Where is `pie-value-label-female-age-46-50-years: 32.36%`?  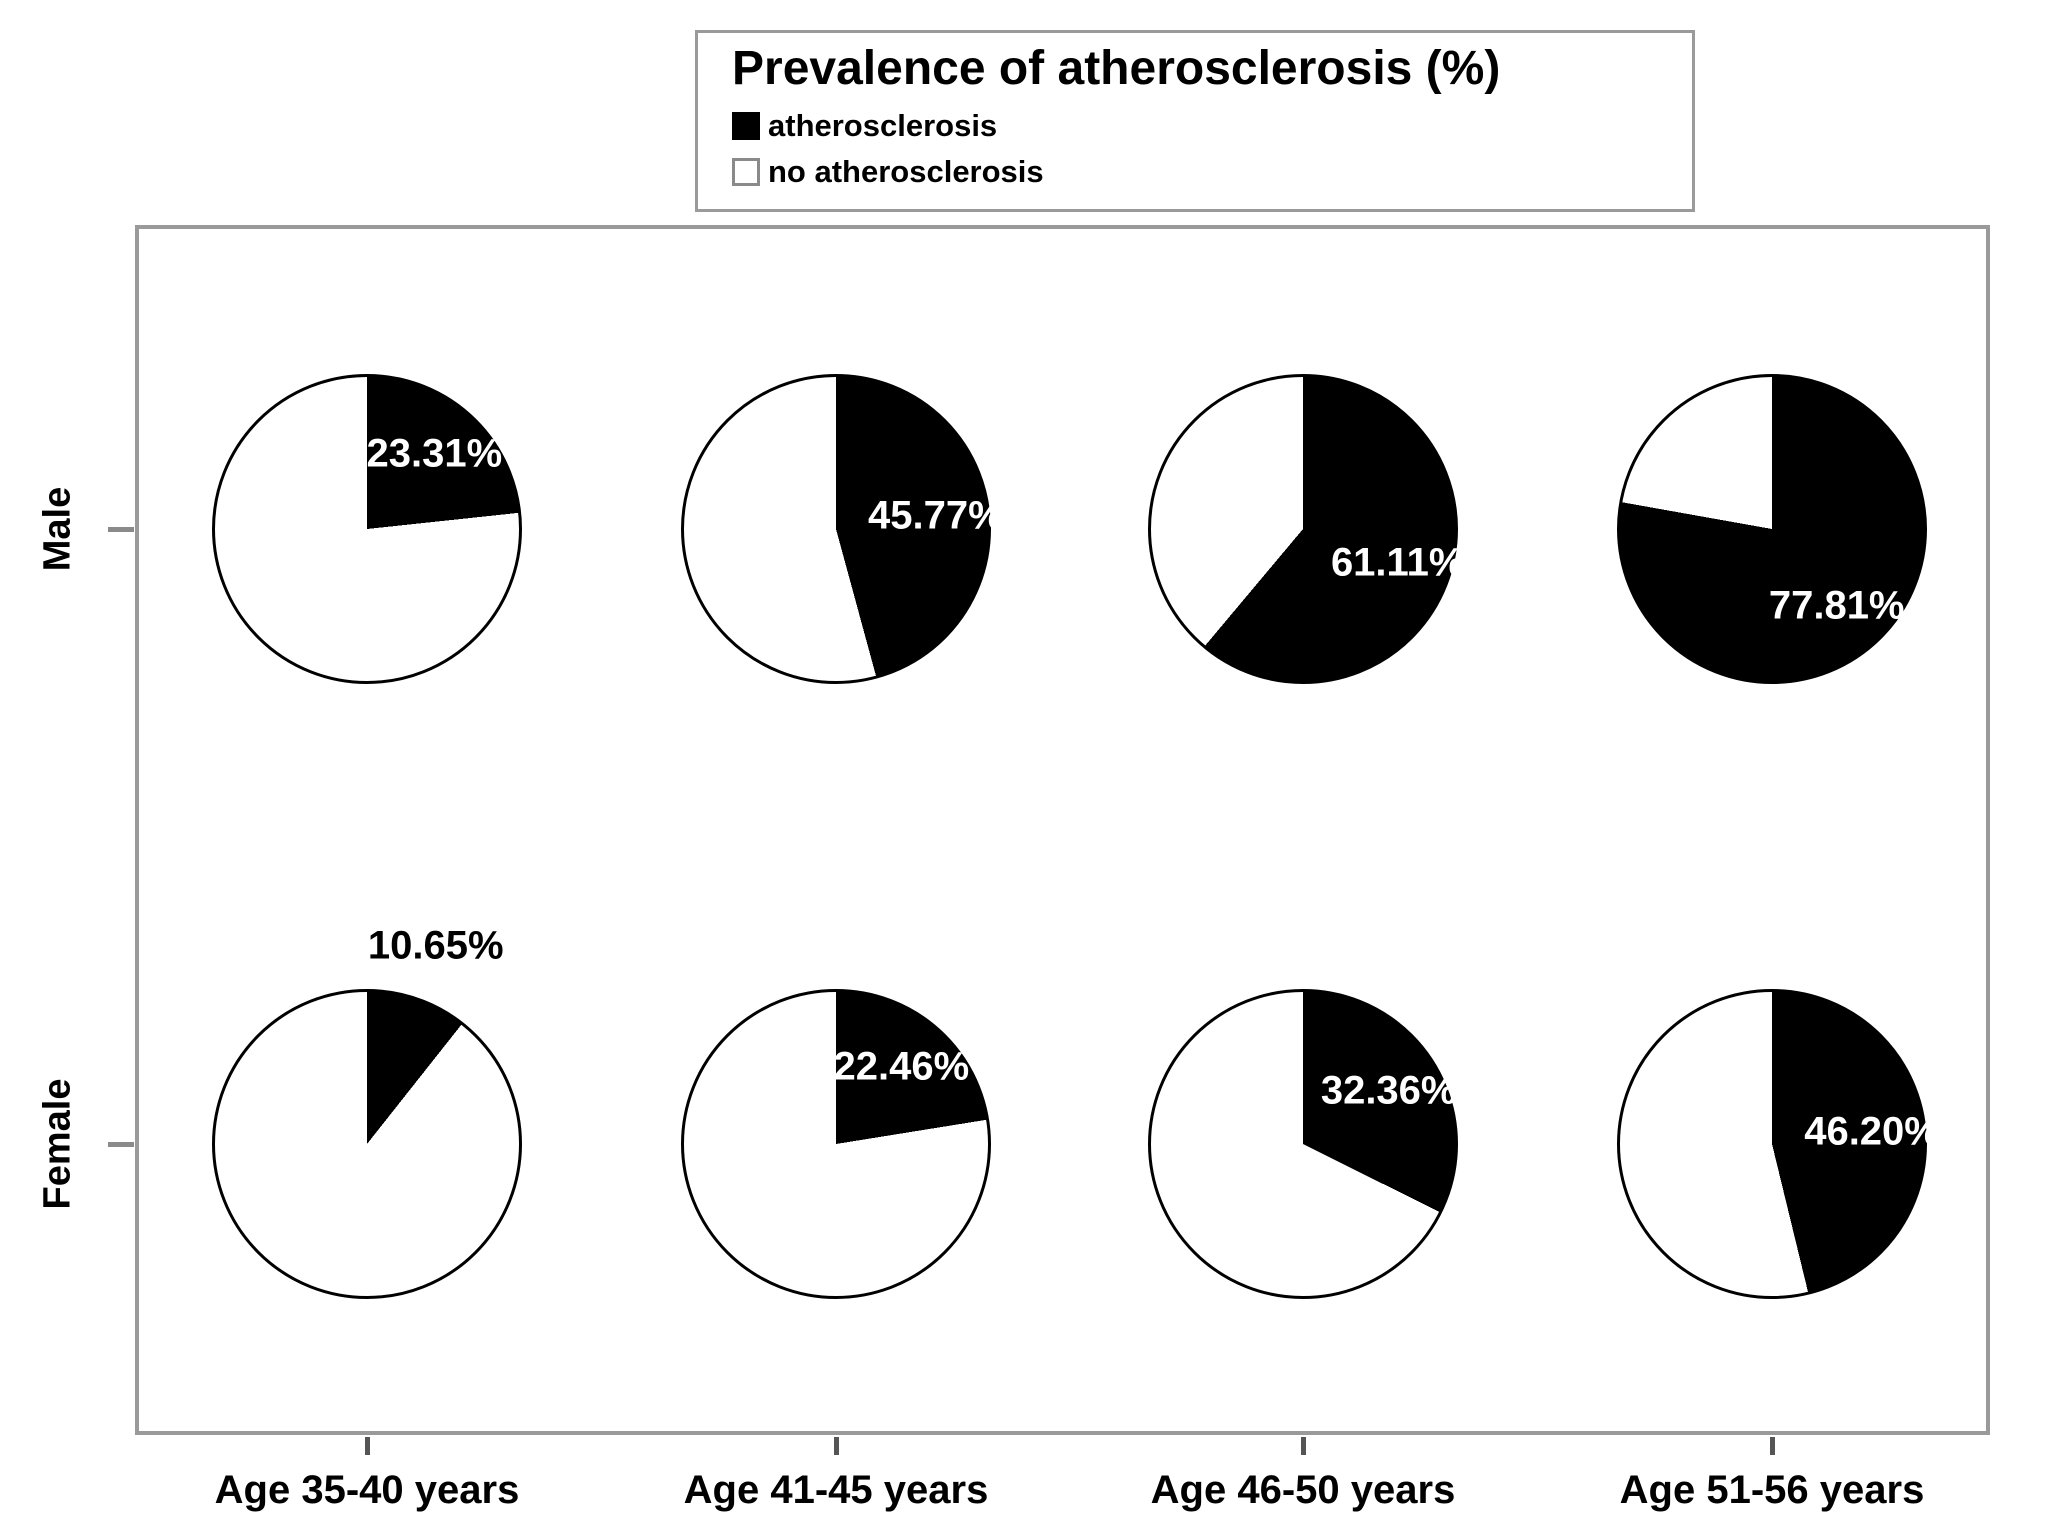
pie-value-label-female-age-46-50-years: 32.36% is located at coordinates (1388, 1090).